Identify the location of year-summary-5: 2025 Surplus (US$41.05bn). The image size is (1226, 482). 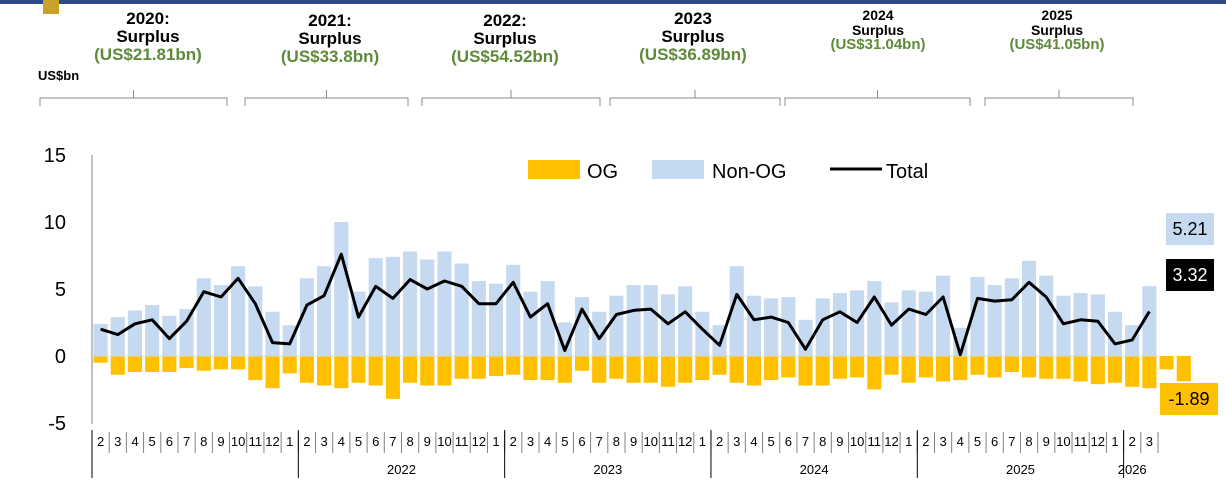
(1057, 30).